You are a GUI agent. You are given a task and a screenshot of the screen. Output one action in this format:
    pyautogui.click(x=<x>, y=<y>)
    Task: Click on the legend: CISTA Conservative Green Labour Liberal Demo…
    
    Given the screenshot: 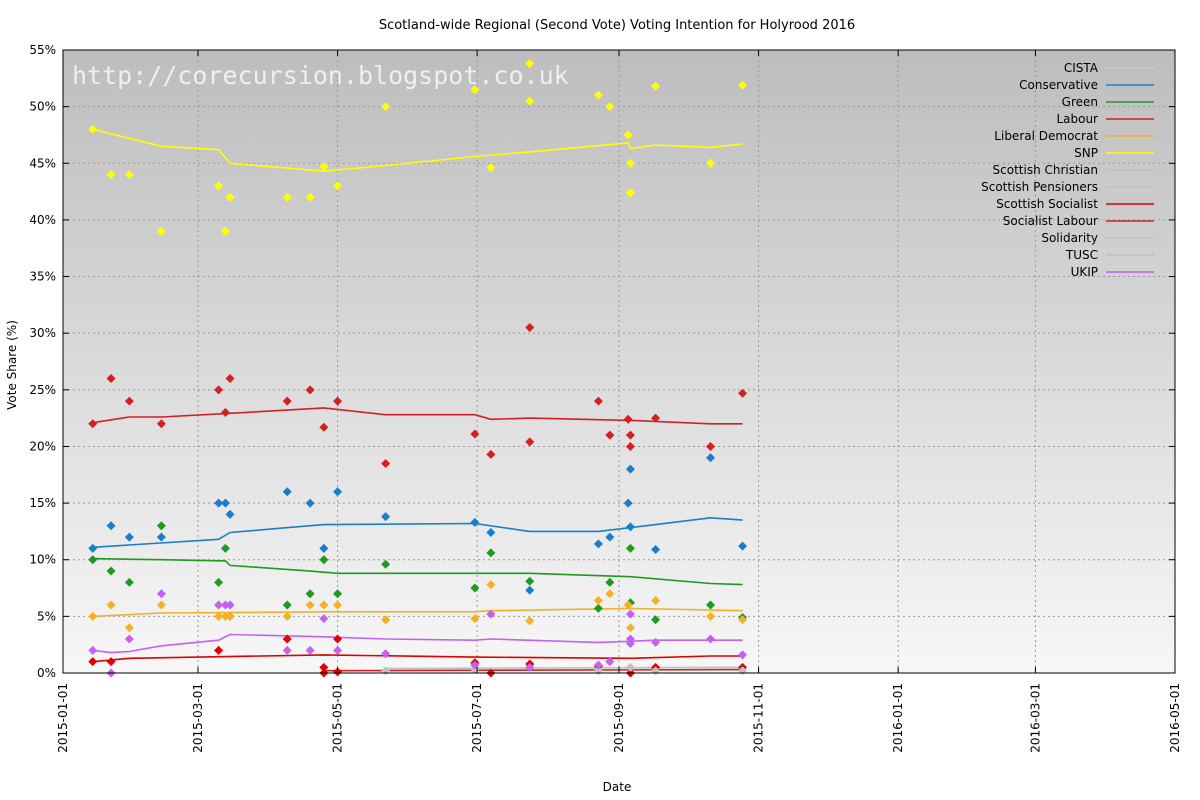 What is the action you would take?
    pyautogui.click(x=1067, y=170)
    